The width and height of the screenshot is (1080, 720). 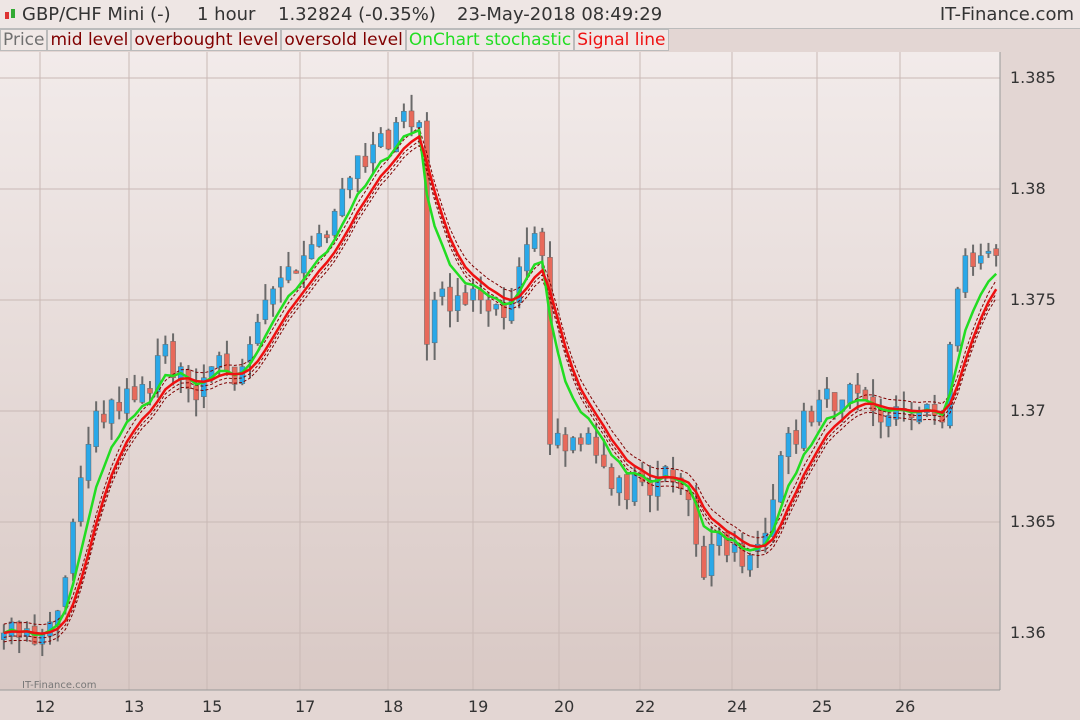 I want to click on y-tick-label: 1.365, so click(x=1033, y=521).